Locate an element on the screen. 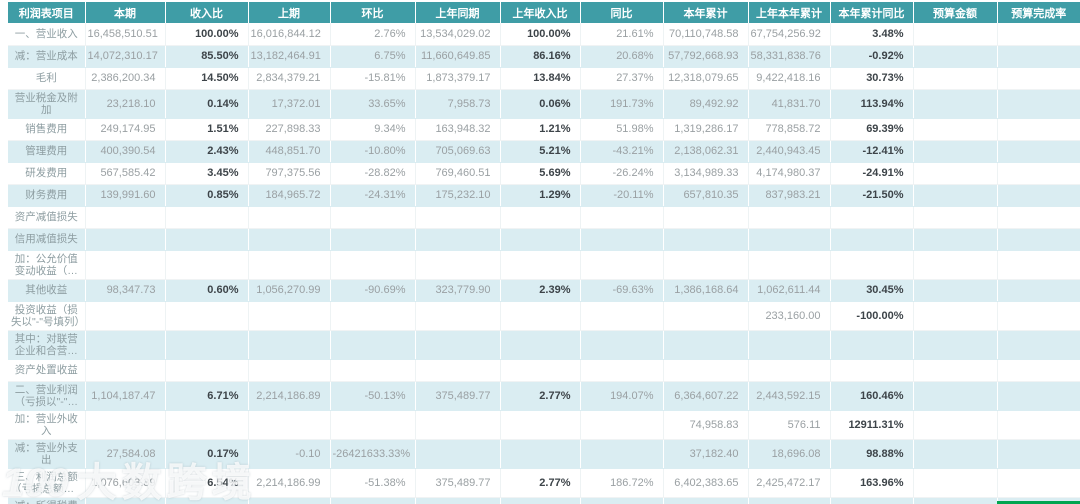 The width and height of the screenshot is (1080, 504). table-cell: -20.11% is located at coordinates (622, 195).